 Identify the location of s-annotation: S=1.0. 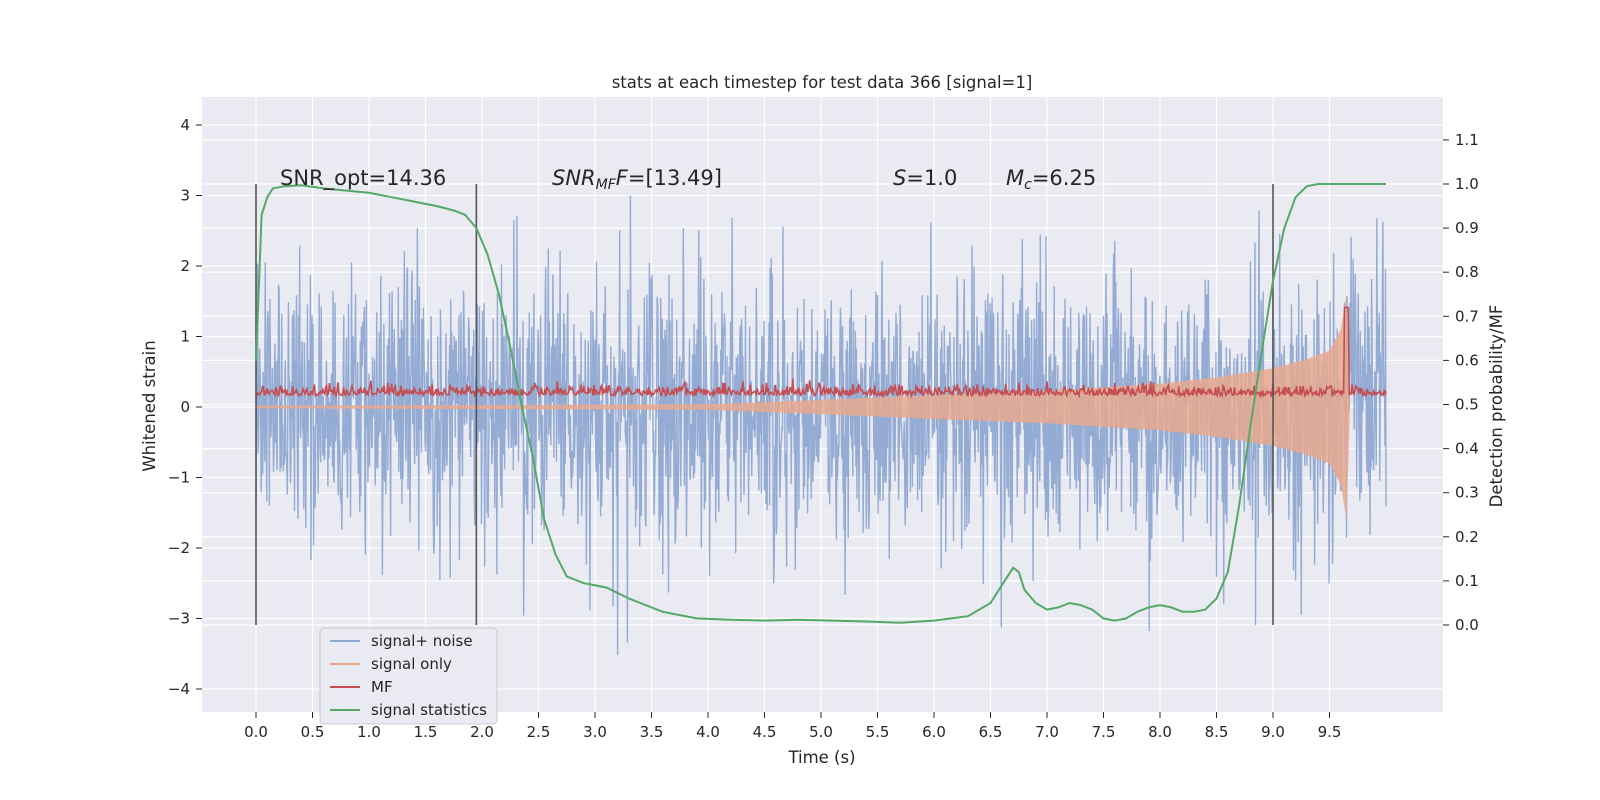
(925, 178).